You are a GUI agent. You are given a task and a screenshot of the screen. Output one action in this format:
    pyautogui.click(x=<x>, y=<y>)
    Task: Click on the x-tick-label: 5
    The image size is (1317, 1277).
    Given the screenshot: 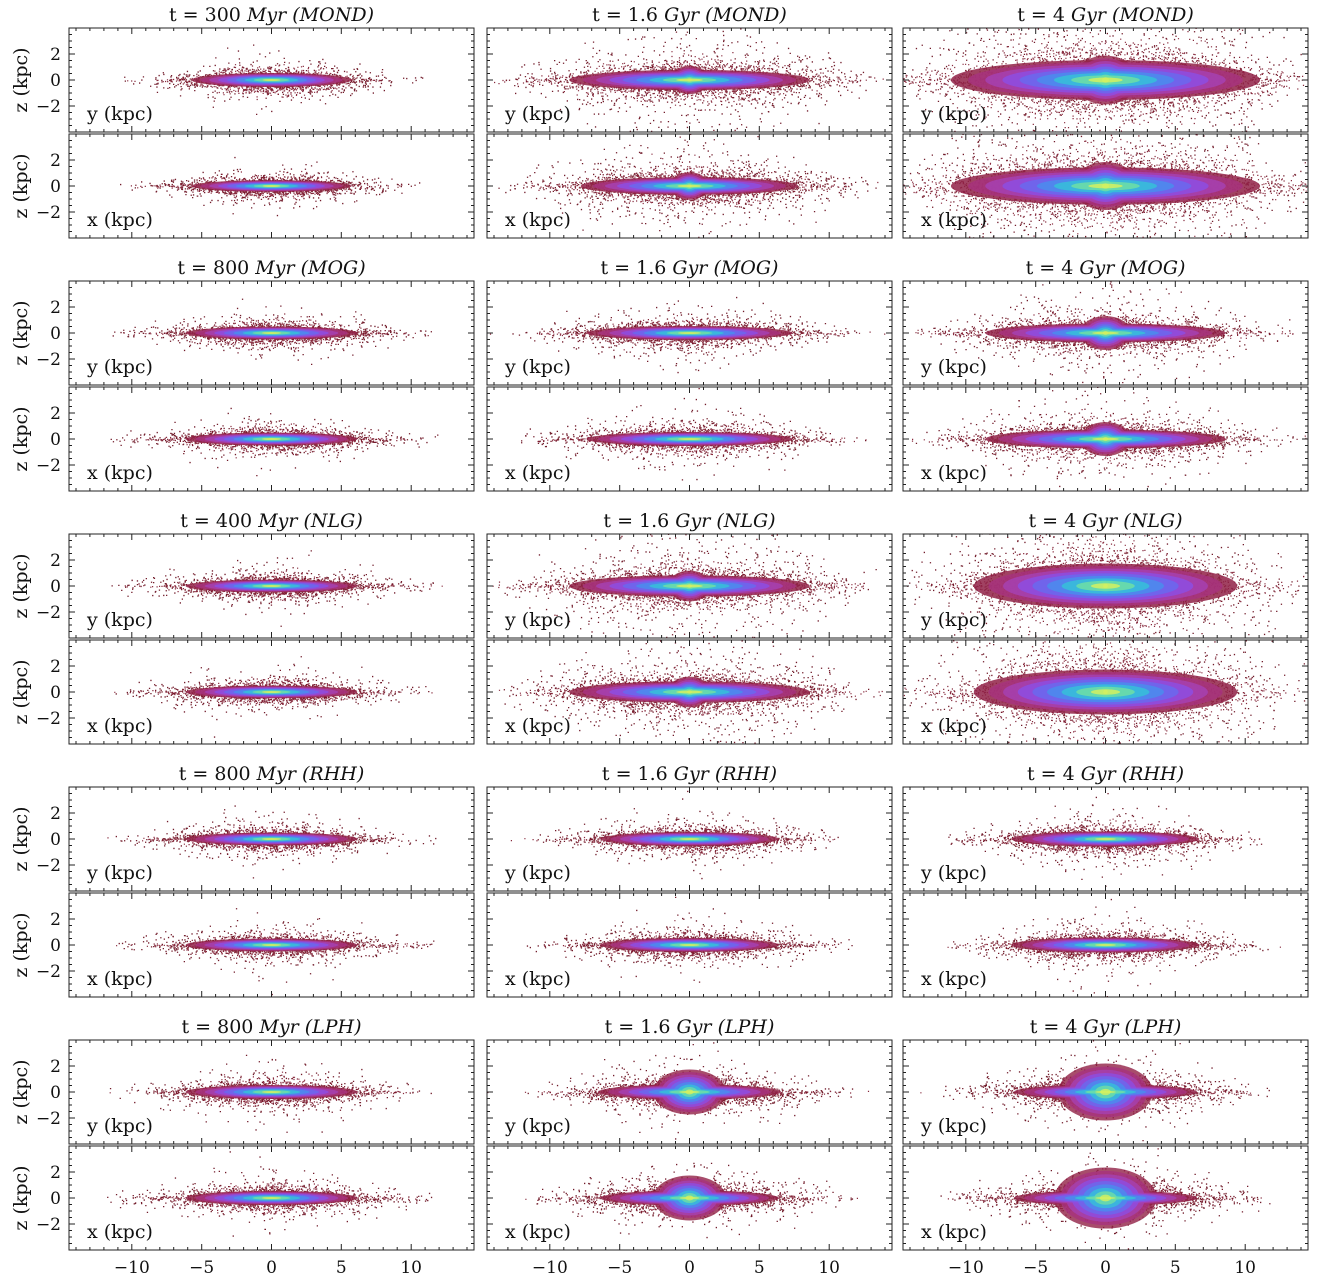 What is the action you would take?
    pyautogui.click(x=341, y=1267)
    